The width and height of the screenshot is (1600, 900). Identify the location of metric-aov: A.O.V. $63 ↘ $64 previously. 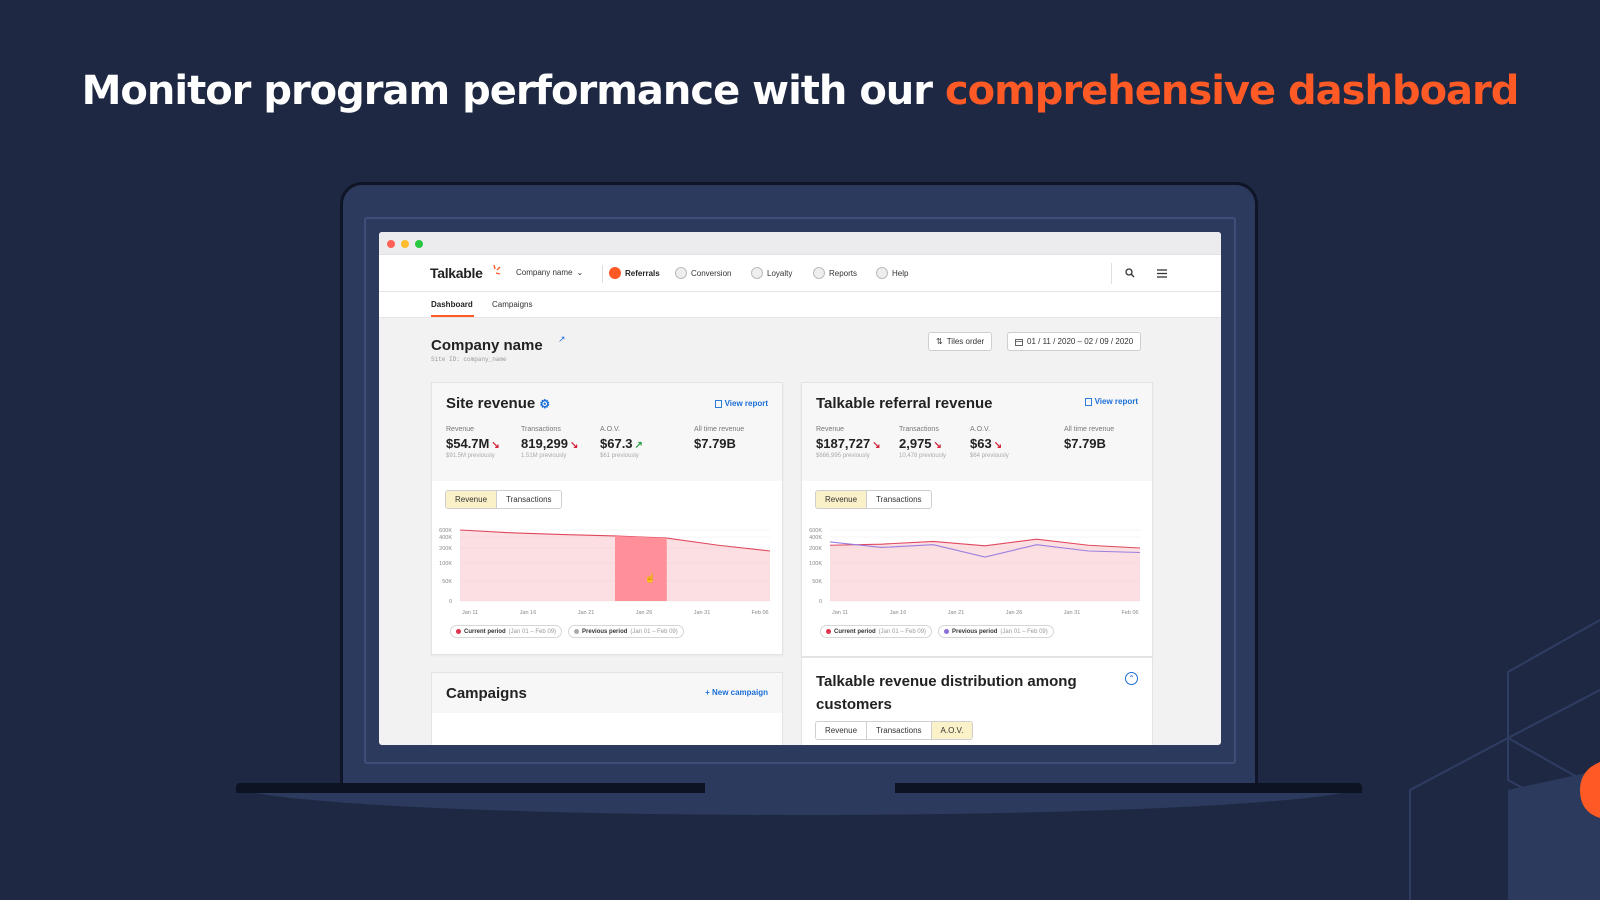
(989, 442).